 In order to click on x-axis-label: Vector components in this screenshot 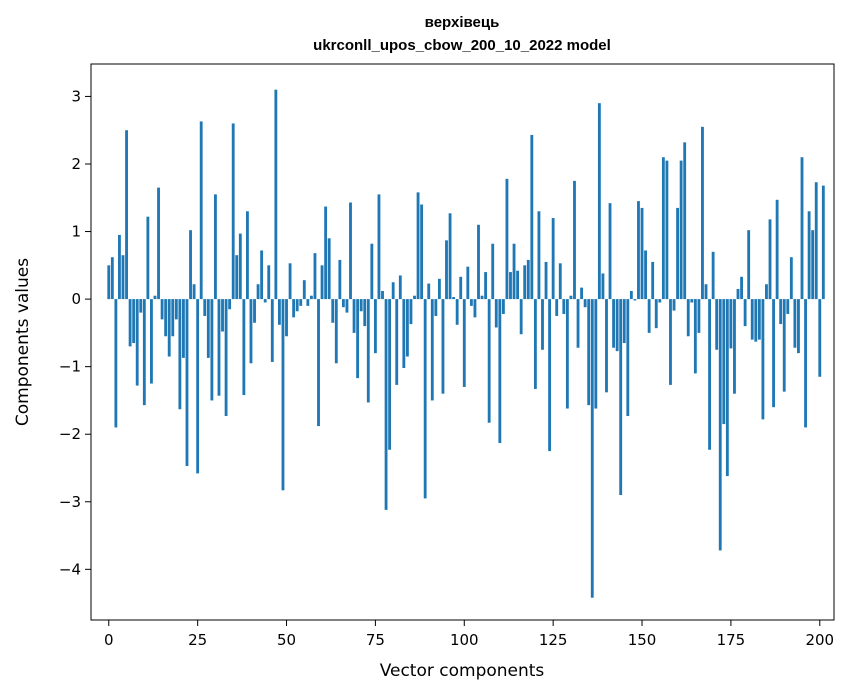, I will do `click(462, 671)`.